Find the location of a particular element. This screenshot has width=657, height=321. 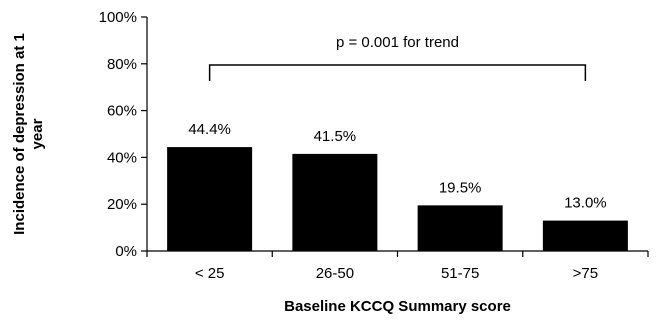

y-tick-label: 0% is located at coordinates (126, 251).